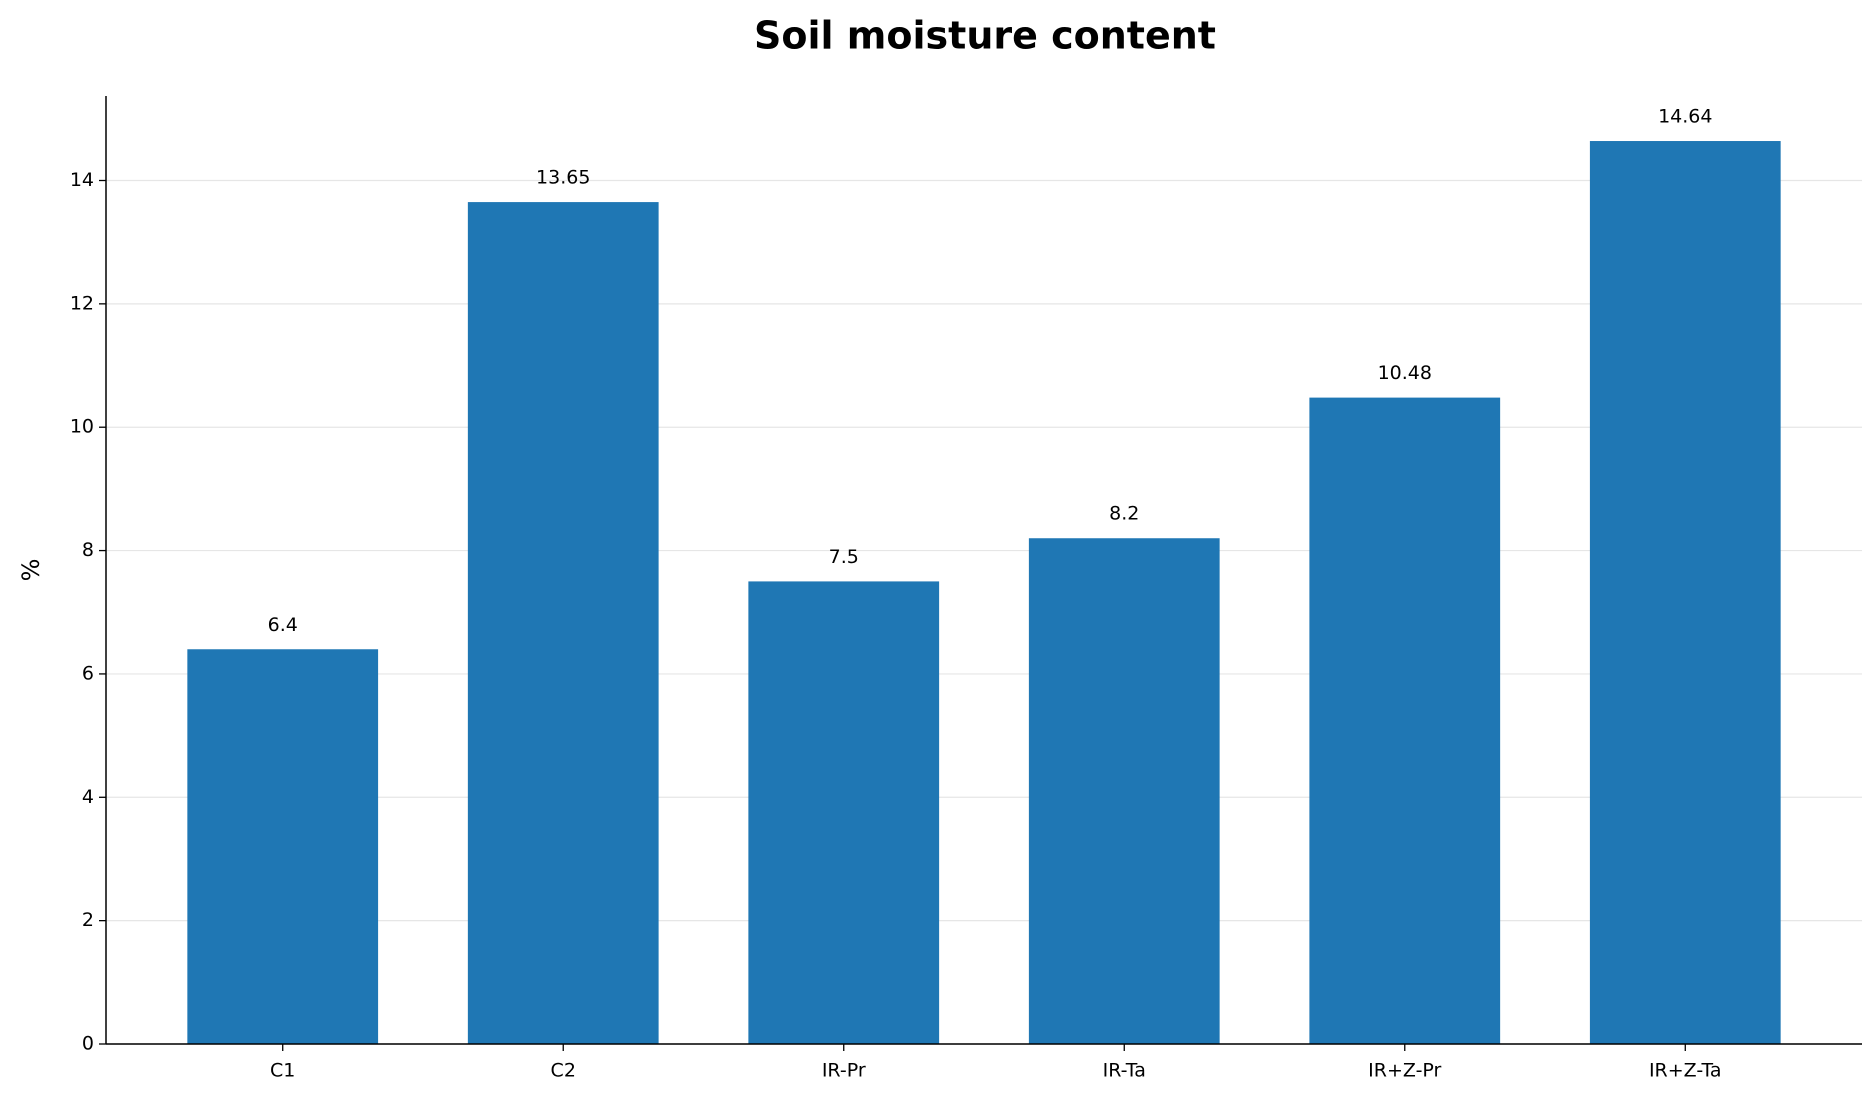  What do you see at coordinates (563, 1071) in the screenshot?
I see `x-tick-label: C2` at bounding box center [563, 1071].